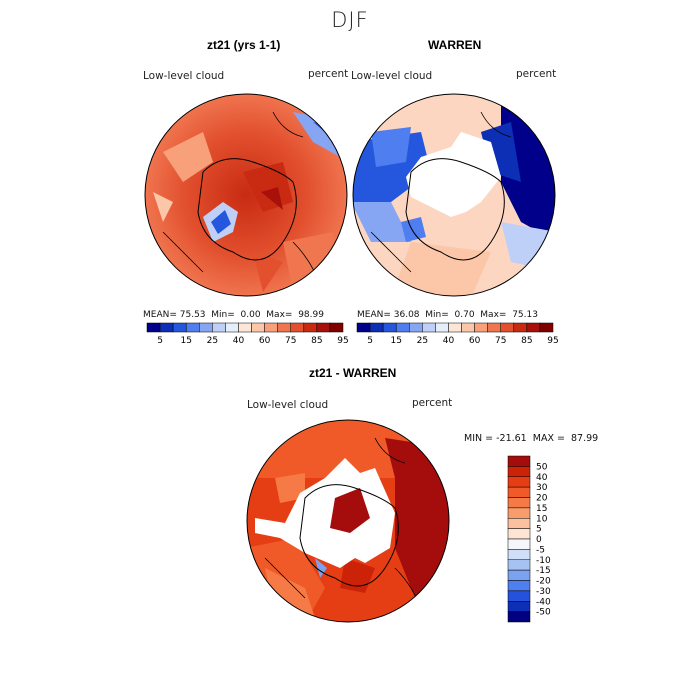  I want to click on panel2-min: 0.70, so click(464, 315).